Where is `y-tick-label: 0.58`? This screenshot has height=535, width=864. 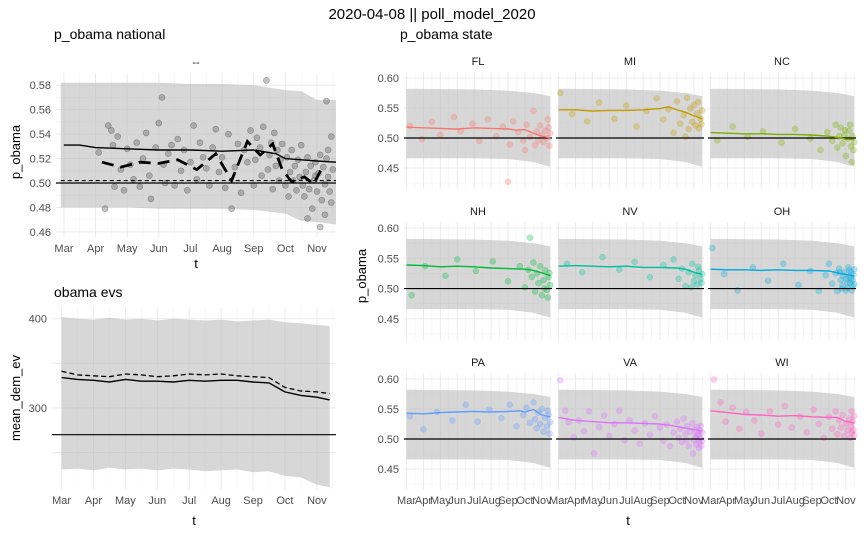 y-tick-label: 0.58 is located at coordinates (40, 86).